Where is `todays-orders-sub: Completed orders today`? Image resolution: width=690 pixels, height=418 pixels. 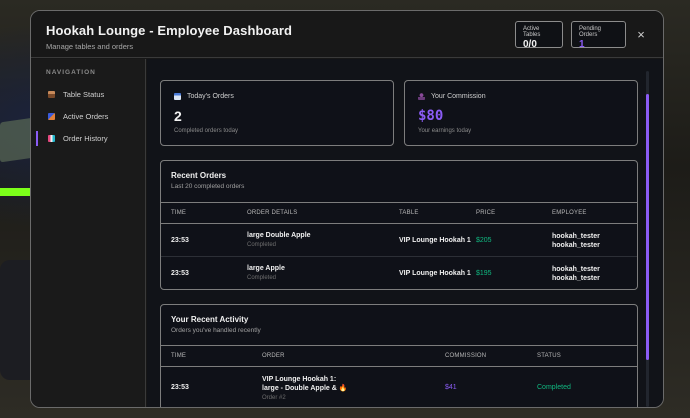
todays-orders-sub: Completed orders today is located at coordinates (206, 131).